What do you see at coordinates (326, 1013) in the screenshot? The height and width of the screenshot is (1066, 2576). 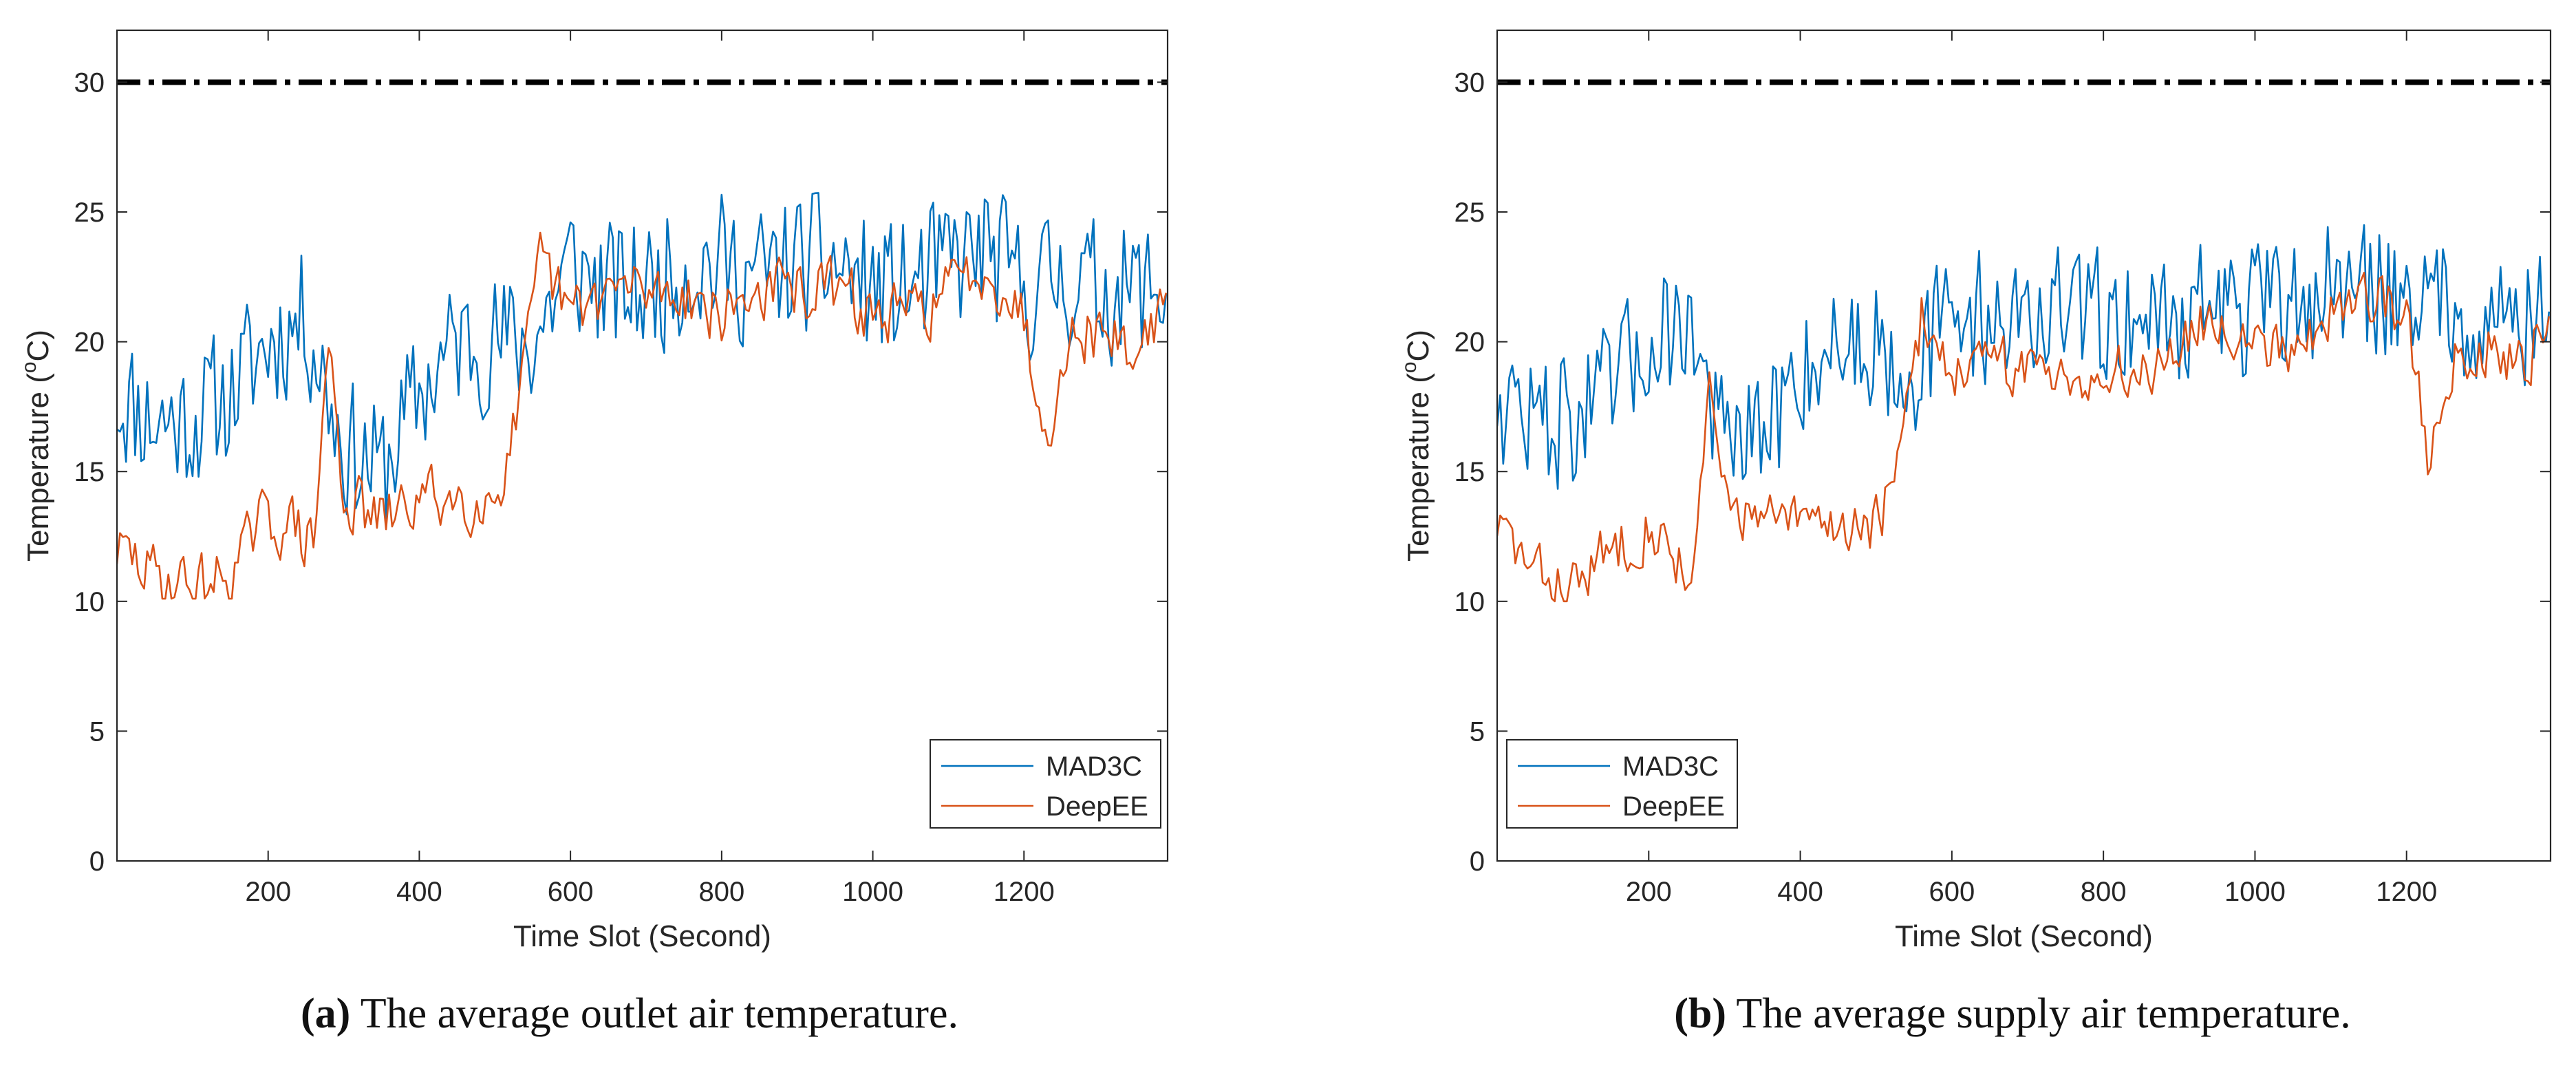 I see `caption-letter: (a)` at bounding box center [326, 1013].